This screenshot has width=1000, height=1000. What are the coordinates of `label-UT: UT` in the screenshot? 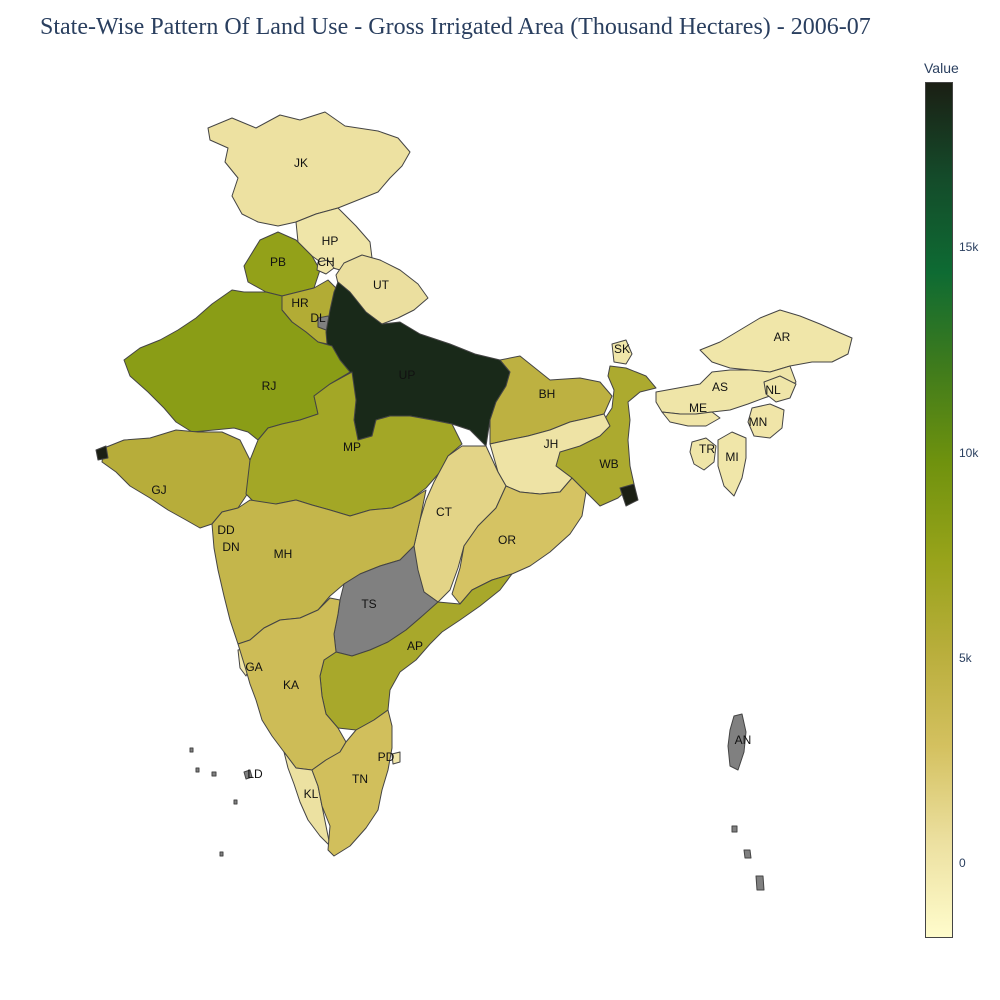 It's located at (381, 285).